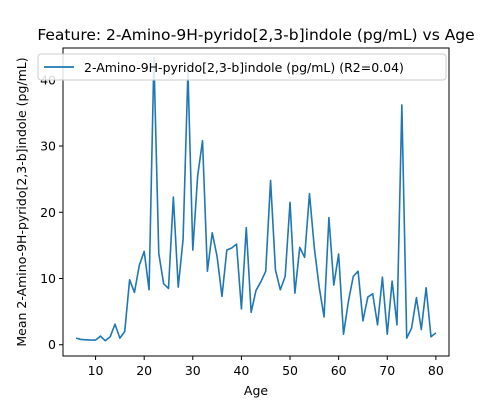 This screenshot has width=500, height=400. What do you see at coordinates (48, 278) in the screenshot?
I see `y-tick-label: 10` at bounding box center [48, 278].